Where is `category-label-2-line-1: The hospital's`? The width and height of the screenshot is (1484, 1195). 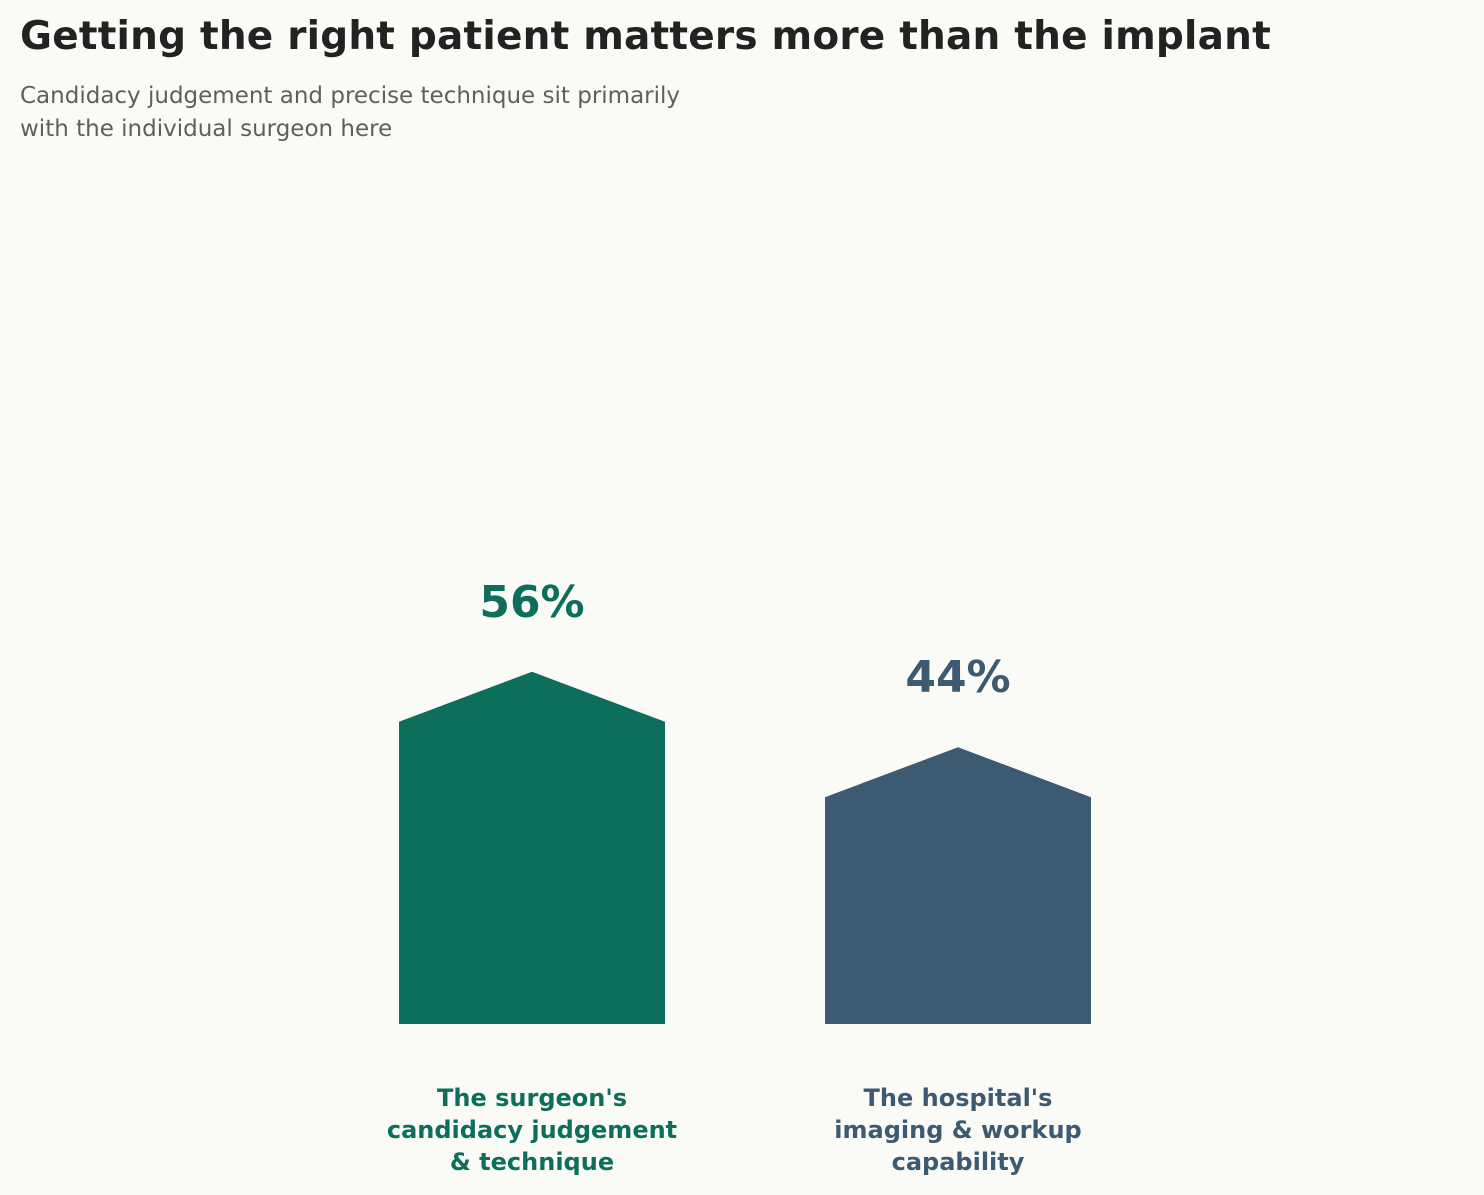 category-label-2-line-1: The hospital's is located at coordinates (958, 1098).